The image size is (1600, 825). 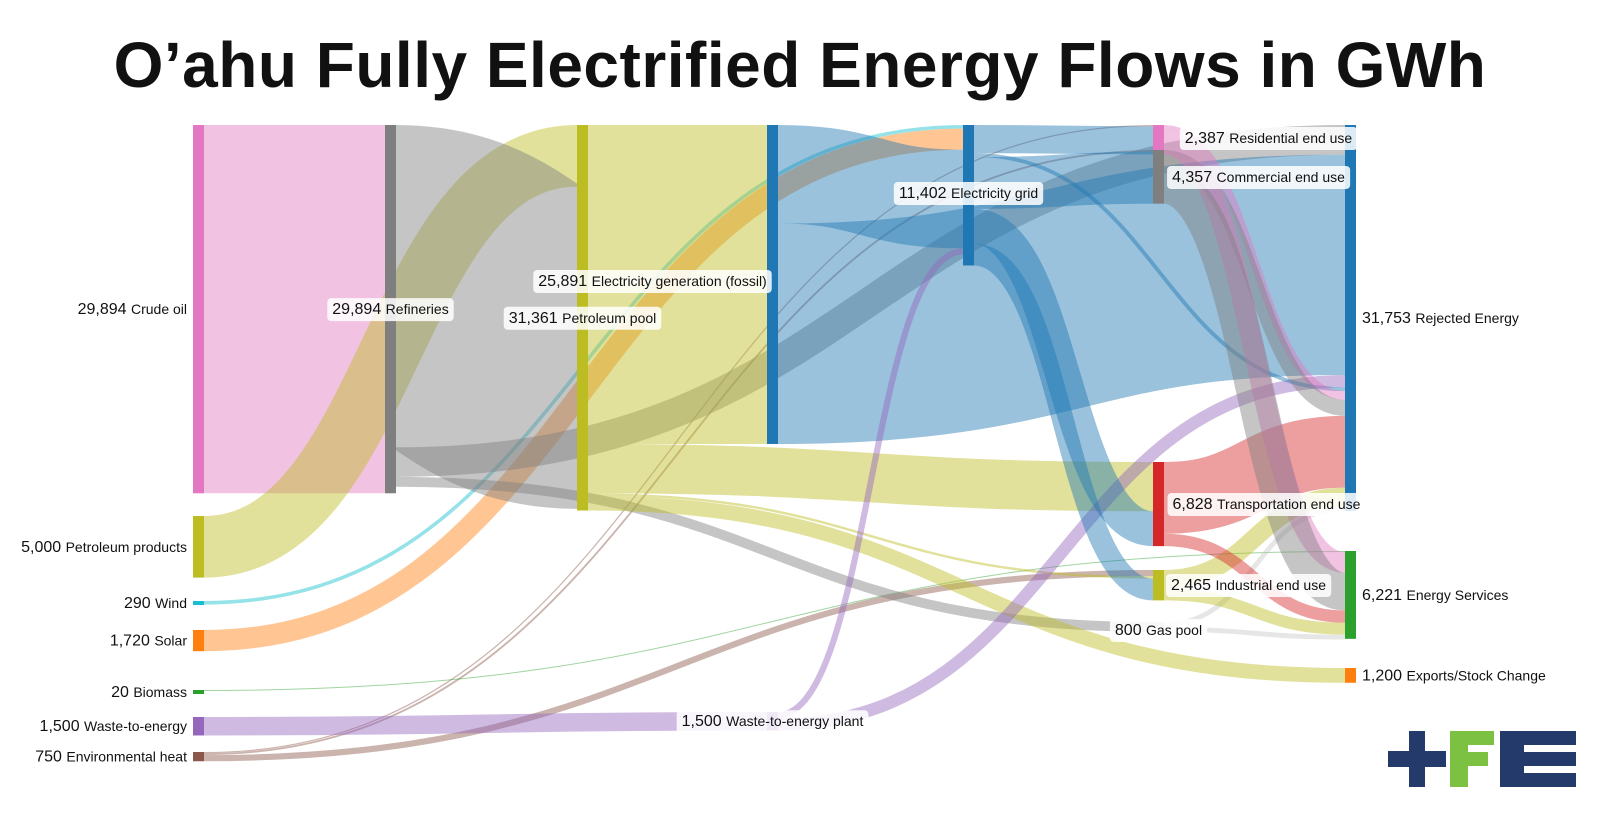 What do you see at coordinates (994, 193) in the screenshot?
I see `label-grid-name: Electricity grid` at bounding box center [994, 193].